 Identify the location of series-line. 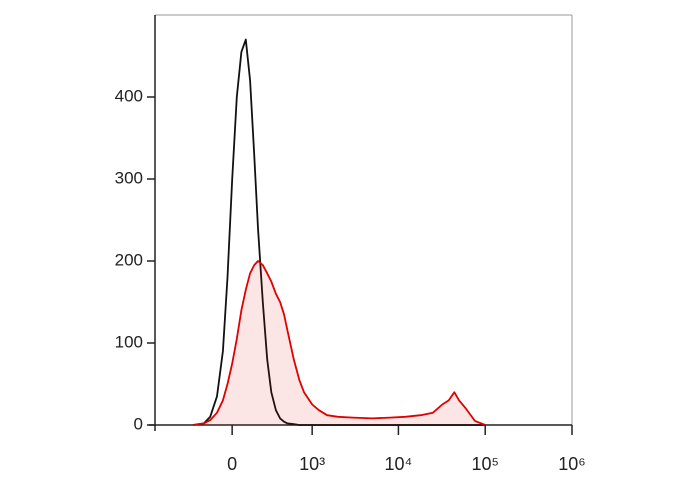
(339, 343).